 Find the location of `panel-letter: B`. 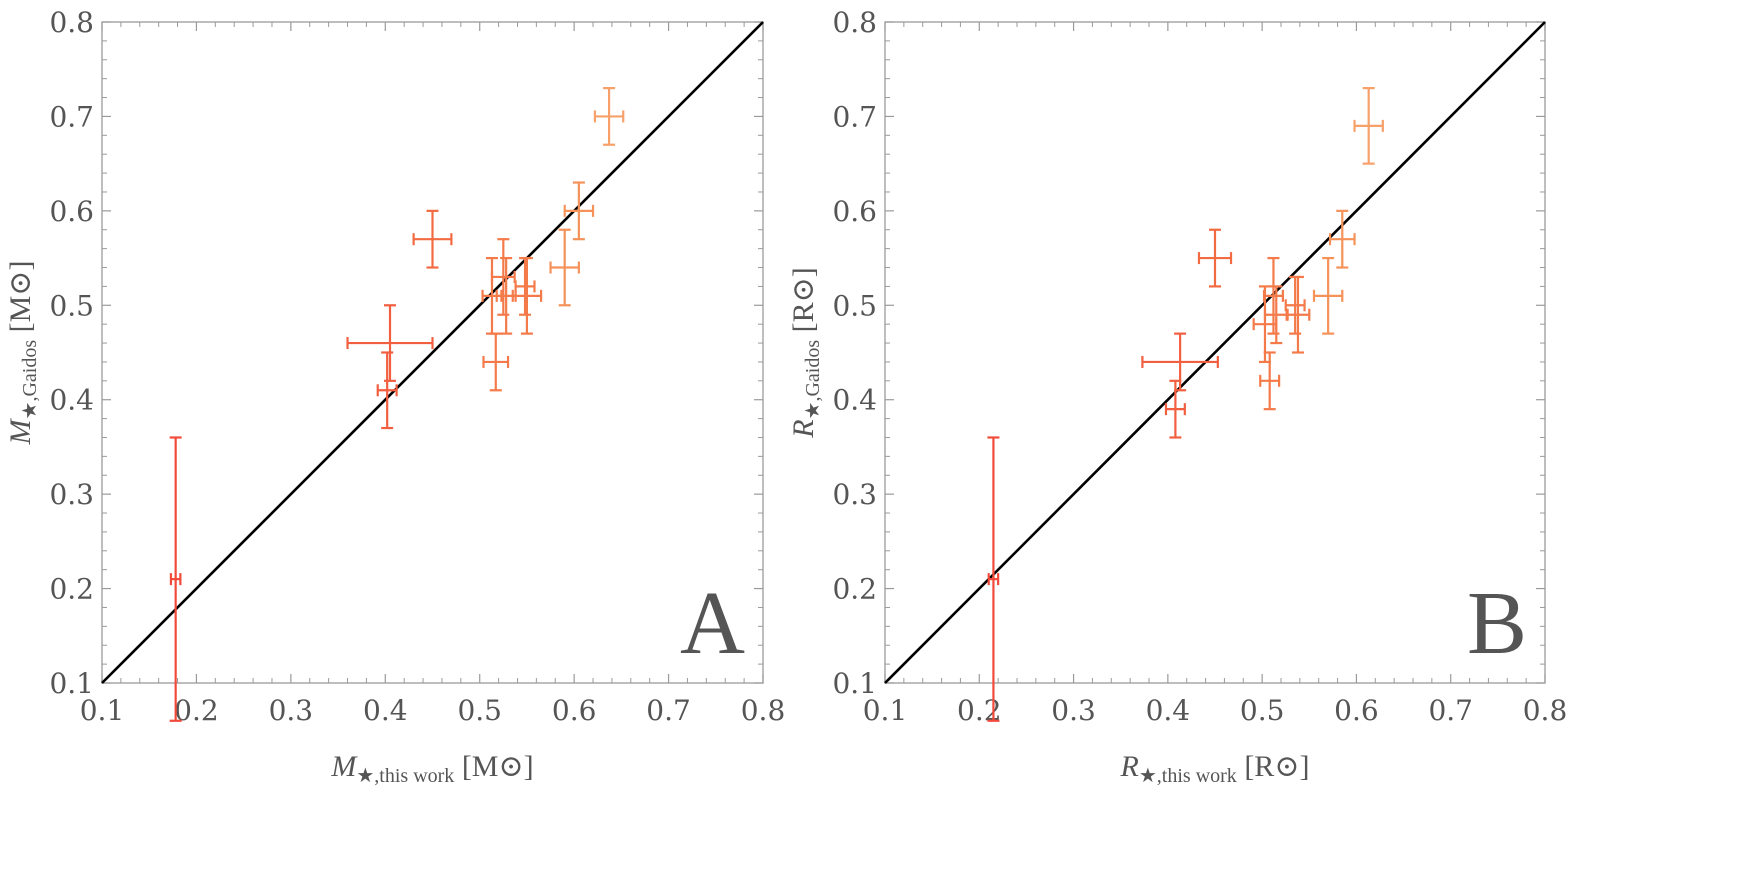

panel-letter: B is located at coordinates (1497, 623).